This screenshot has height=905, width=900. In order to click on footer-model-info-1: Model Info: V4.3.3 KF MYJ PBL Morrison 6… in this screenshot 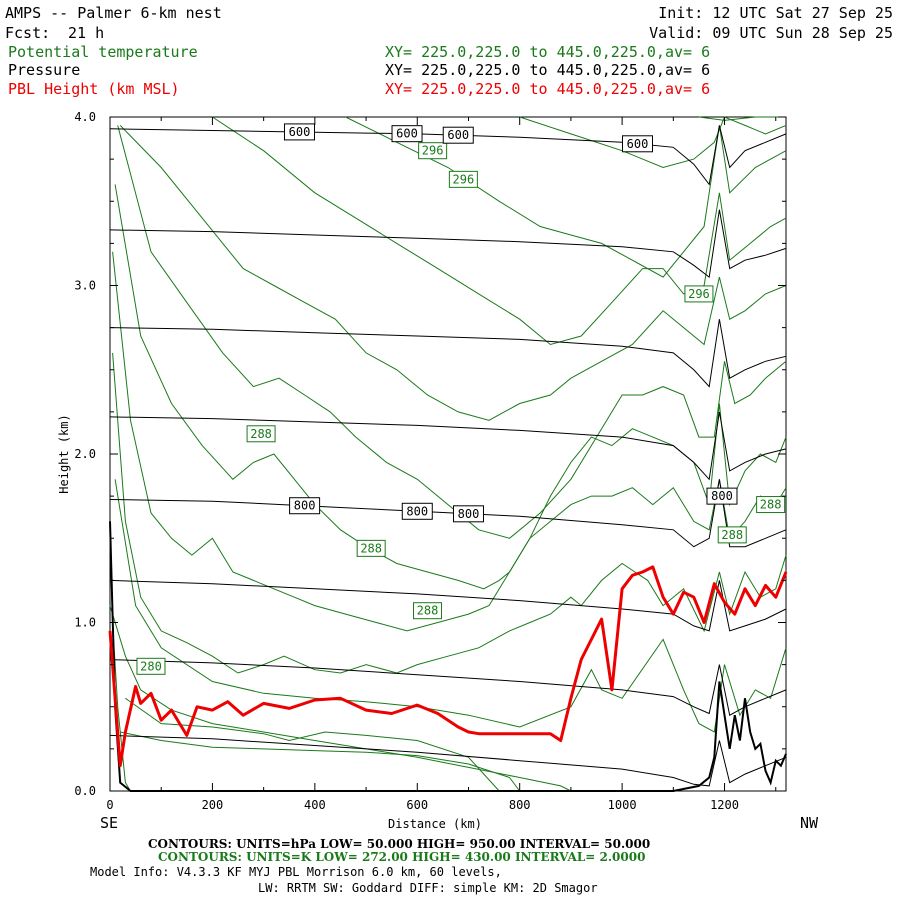, I will do `click(296, 872)`.